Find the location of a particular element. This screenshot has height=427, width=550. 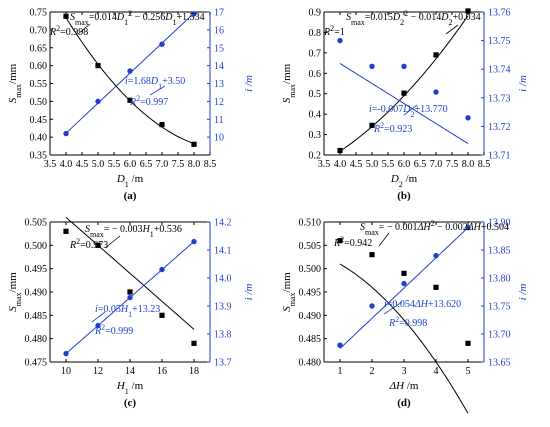

x-tick-label: 12 is located at coordinates (98, 371).